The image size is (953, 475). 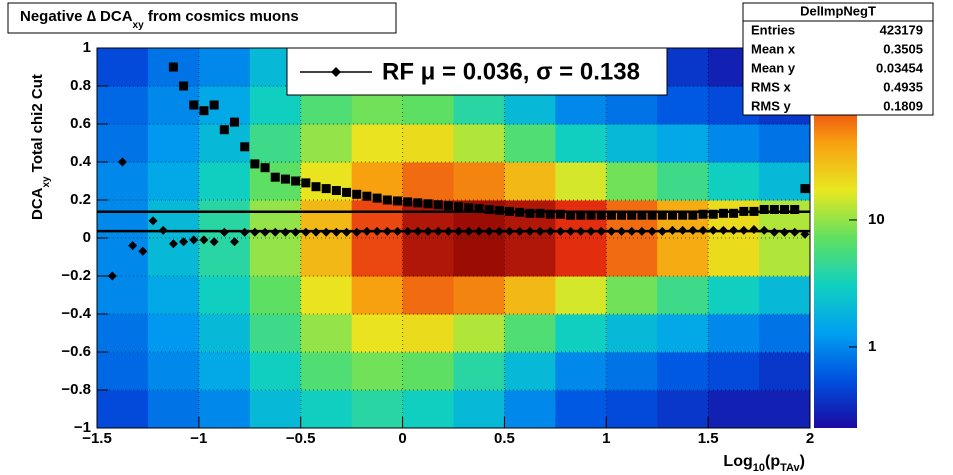 What do you see at coordinates (773, 67) in the screenshot?
I see `stats-label: Mean y` at bounding box center [773, 67].